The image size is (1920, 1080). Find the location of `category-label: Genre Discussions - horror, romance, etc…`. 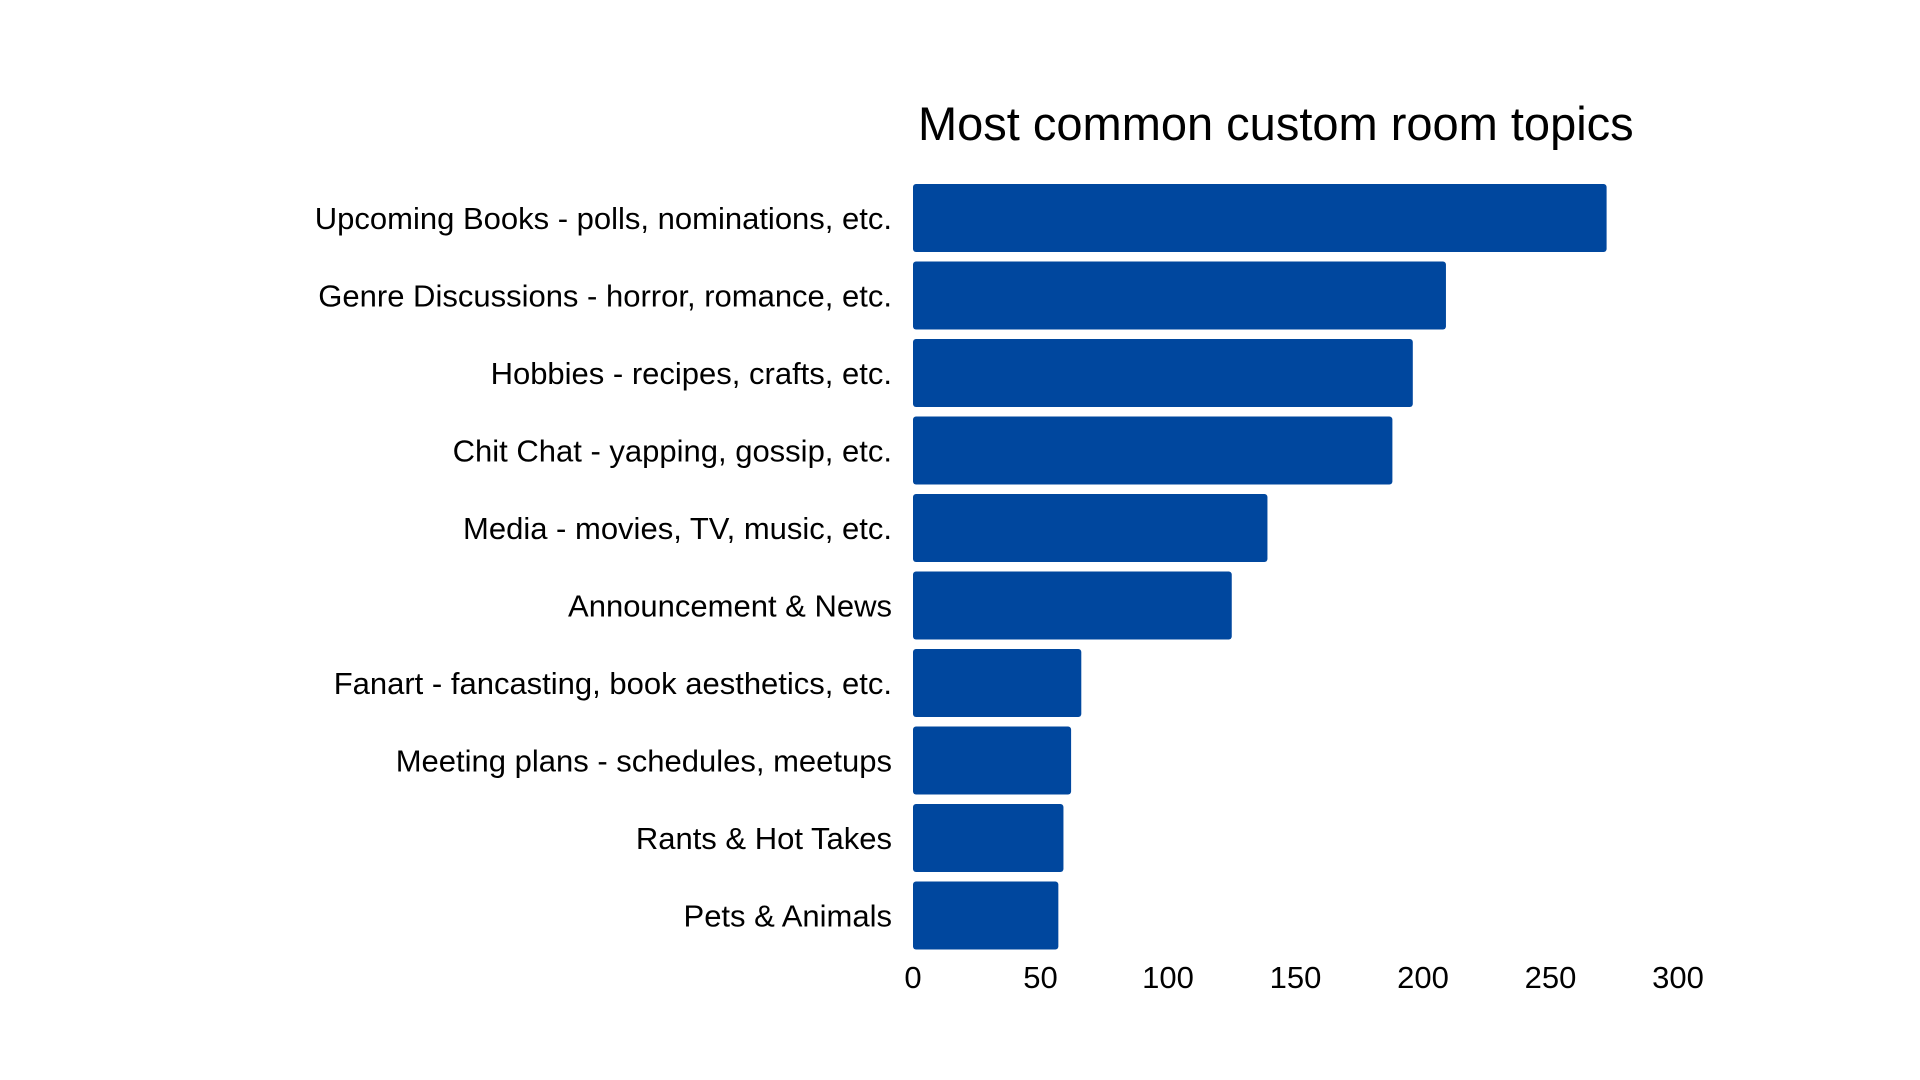

category-label: Genre Discussions - horror, romance, etc… is located at coordinates (605, 296).